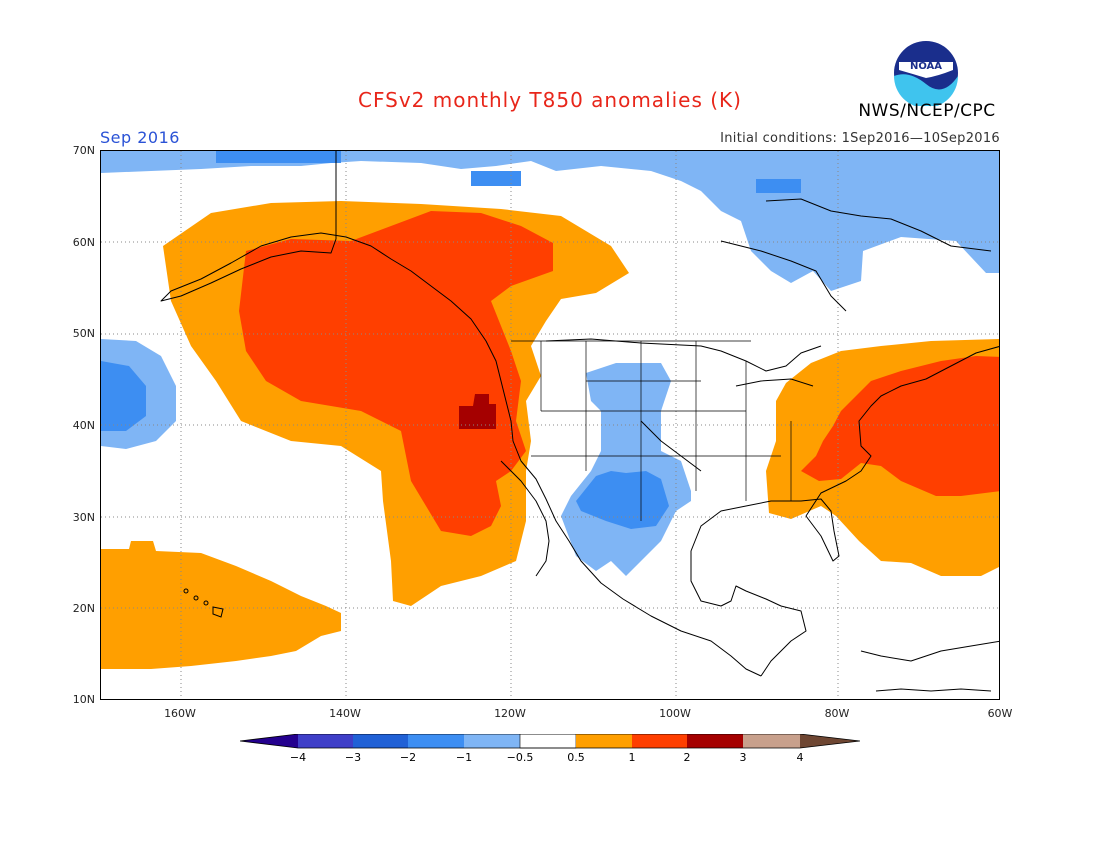 This screenshot has width=1100, height=850. I want to click on svg-text: NOAA, so click(926, 66).